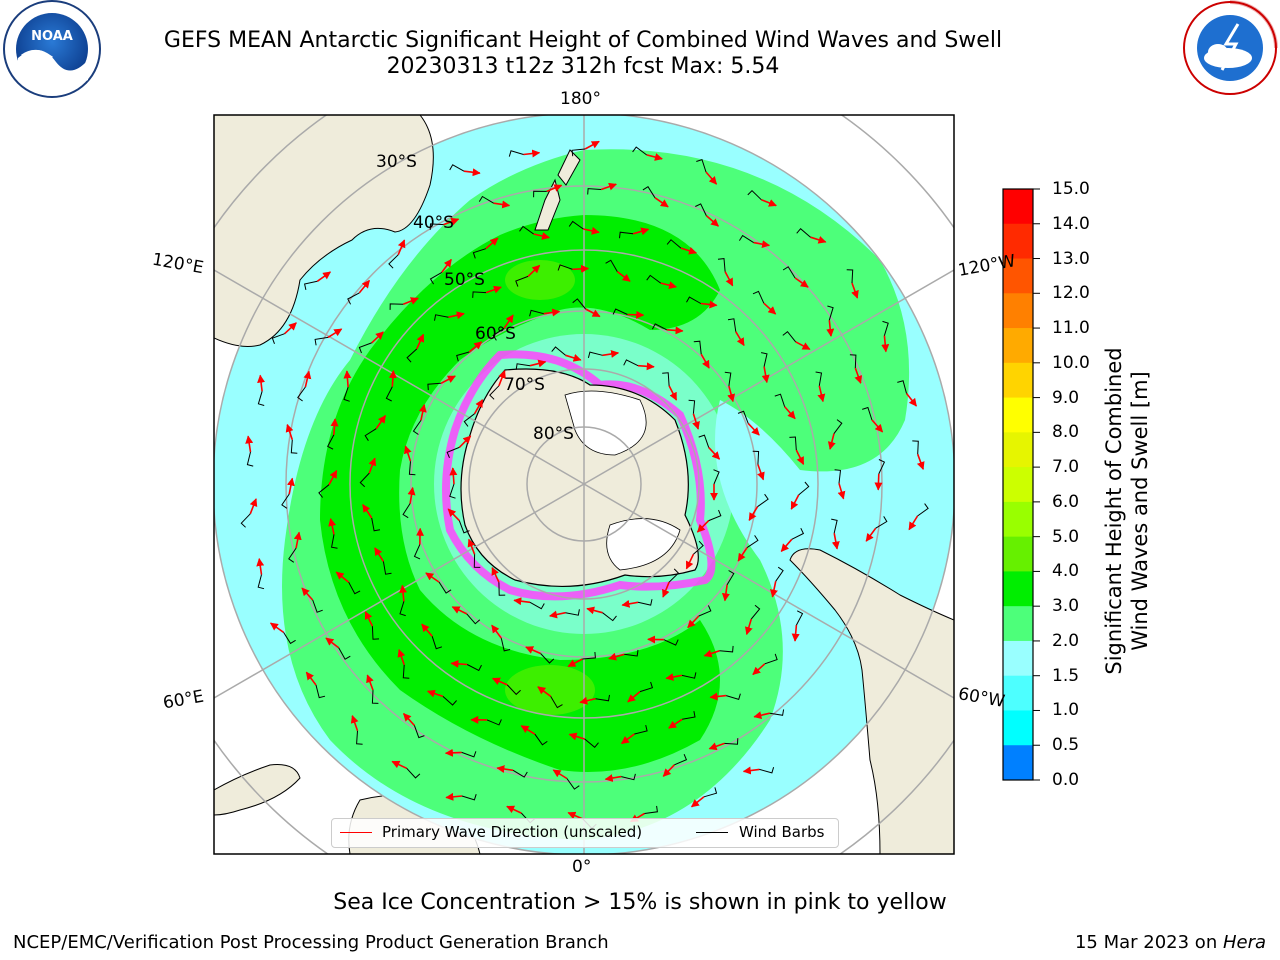 The image size is (1280, 960). Describe the element at coordinates (257, 790) in the screenshot. I see `land-africa` at that location.